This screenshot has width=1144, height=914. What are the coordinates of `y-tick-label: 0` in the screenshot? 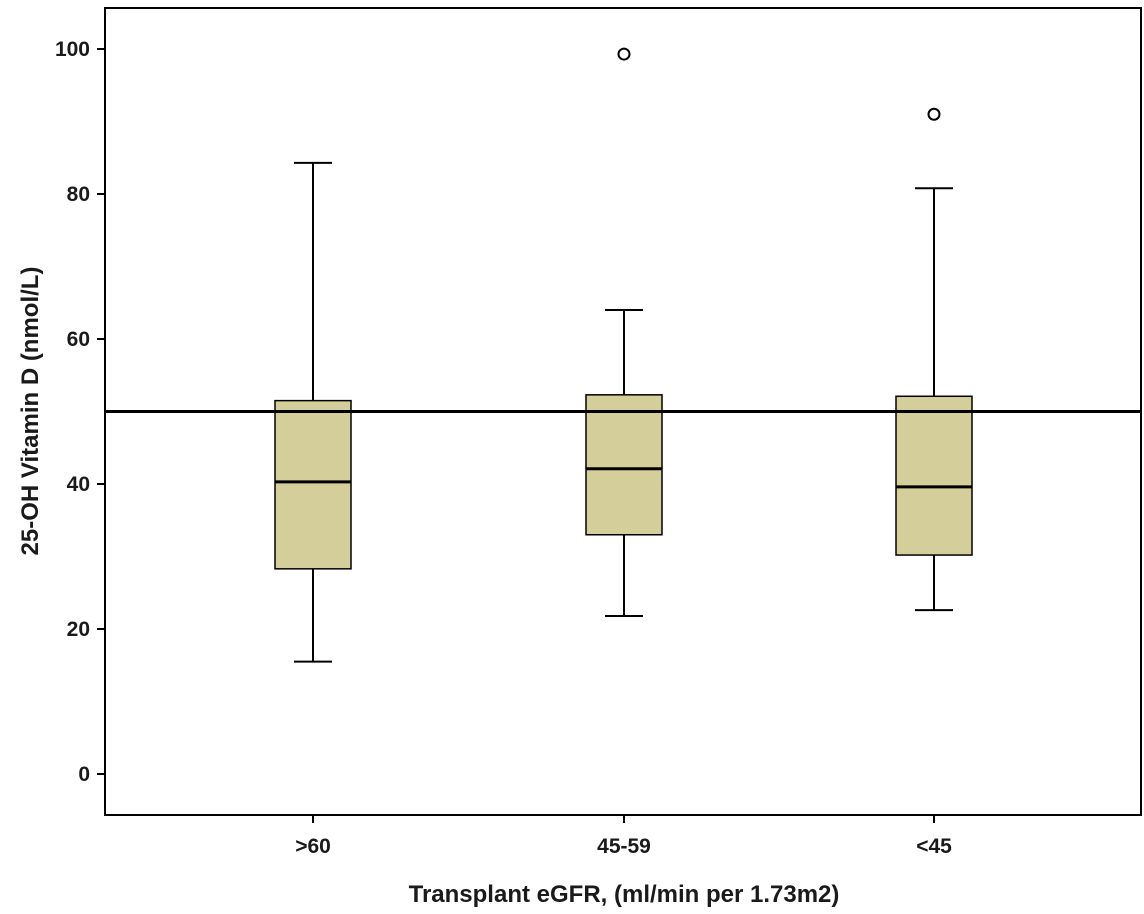 It's located at (84, 774).